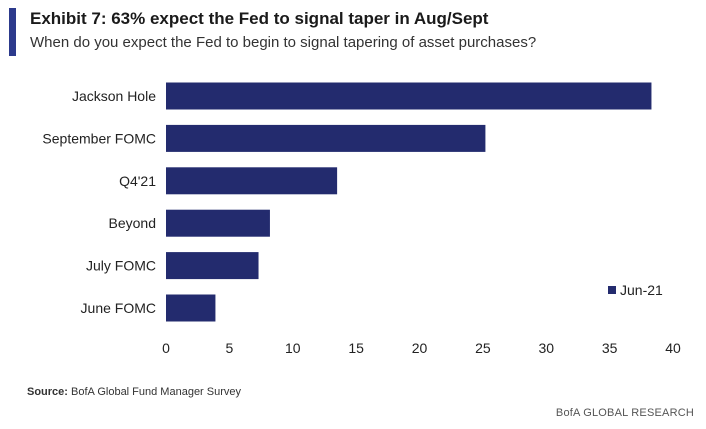 This screenshot has width=706, height=429. What do you see at coordinates (293, 348) in the screenshot?
I see `x-tick-label: 10` at bounding box center [293, 348].